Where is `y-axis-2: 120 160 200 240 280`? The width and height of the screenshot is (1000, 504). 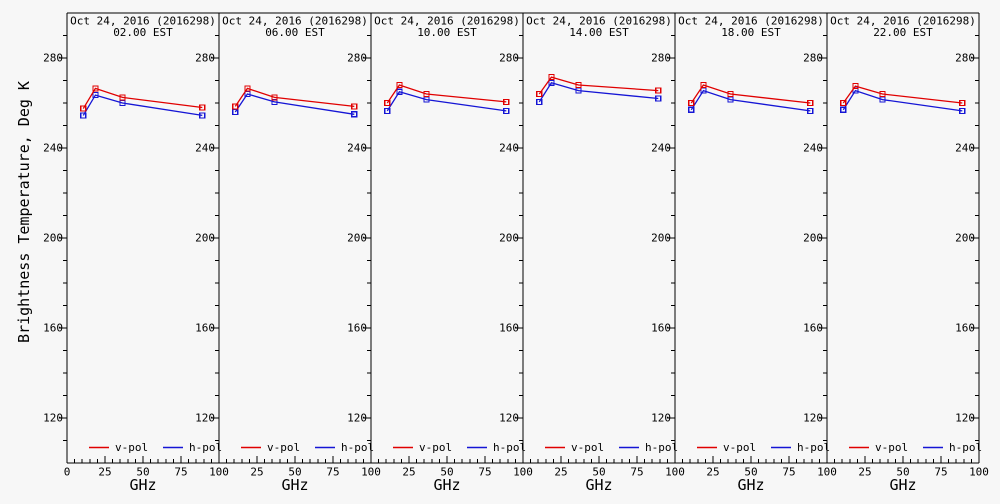 y-axis-2: 120 160 200 240 280 is located at coordinates (359, 238).